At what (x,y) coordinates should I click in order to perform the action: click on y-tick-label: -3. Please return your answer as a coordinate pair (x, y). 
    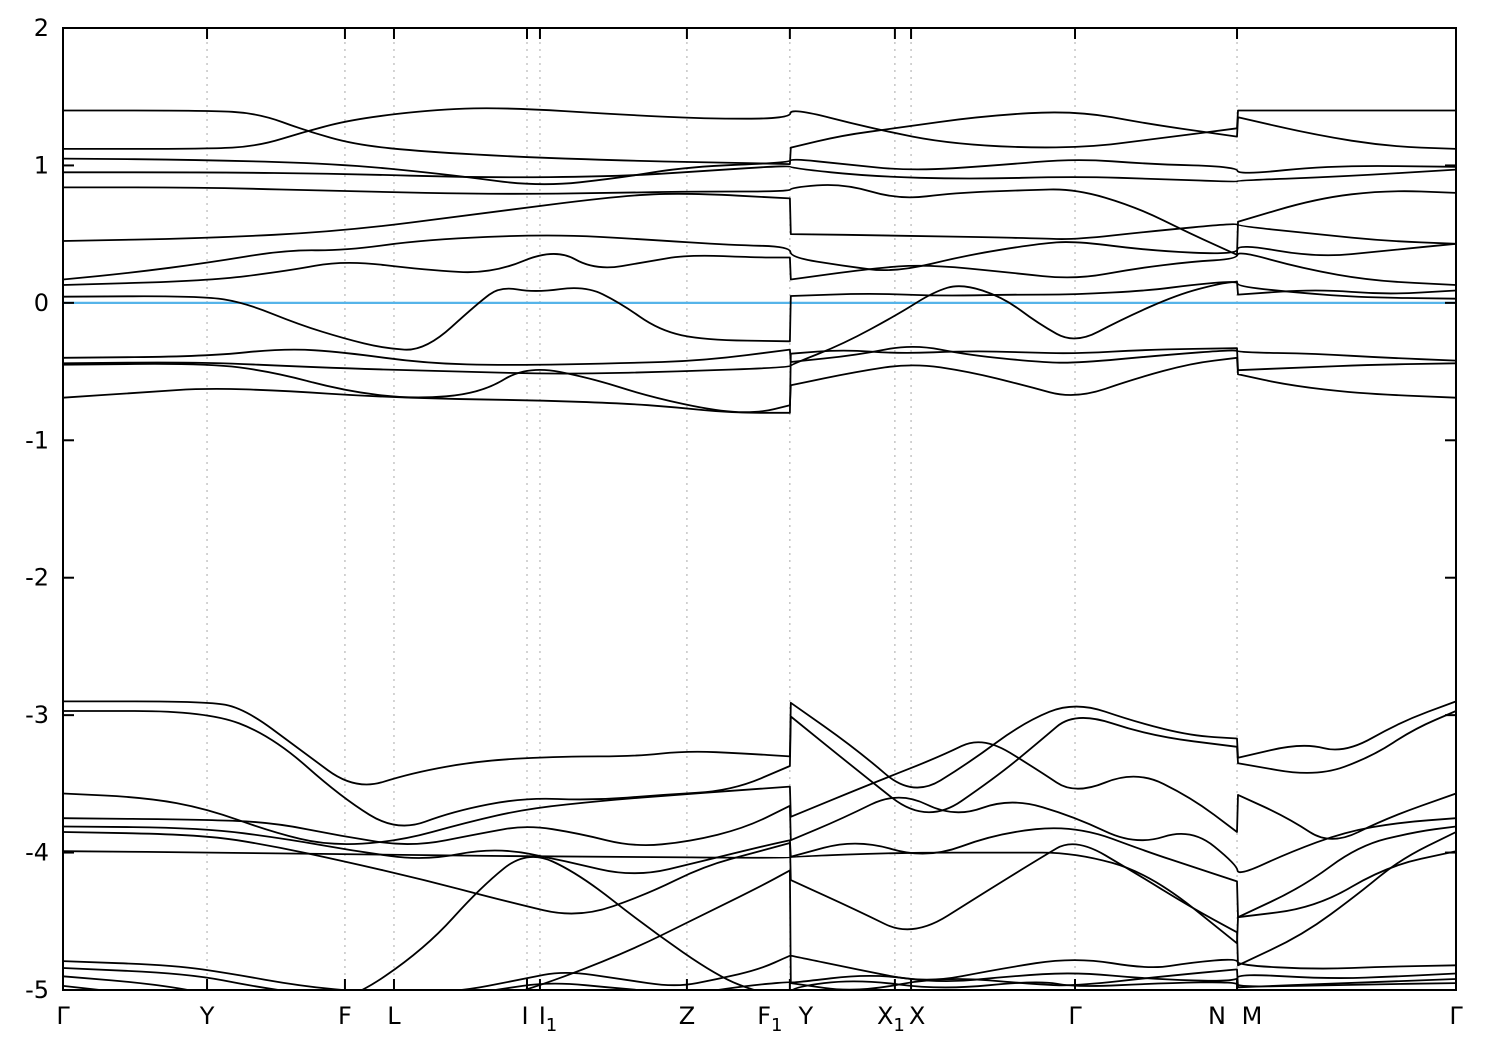
    Looking at the image, I should click on (37, 715).